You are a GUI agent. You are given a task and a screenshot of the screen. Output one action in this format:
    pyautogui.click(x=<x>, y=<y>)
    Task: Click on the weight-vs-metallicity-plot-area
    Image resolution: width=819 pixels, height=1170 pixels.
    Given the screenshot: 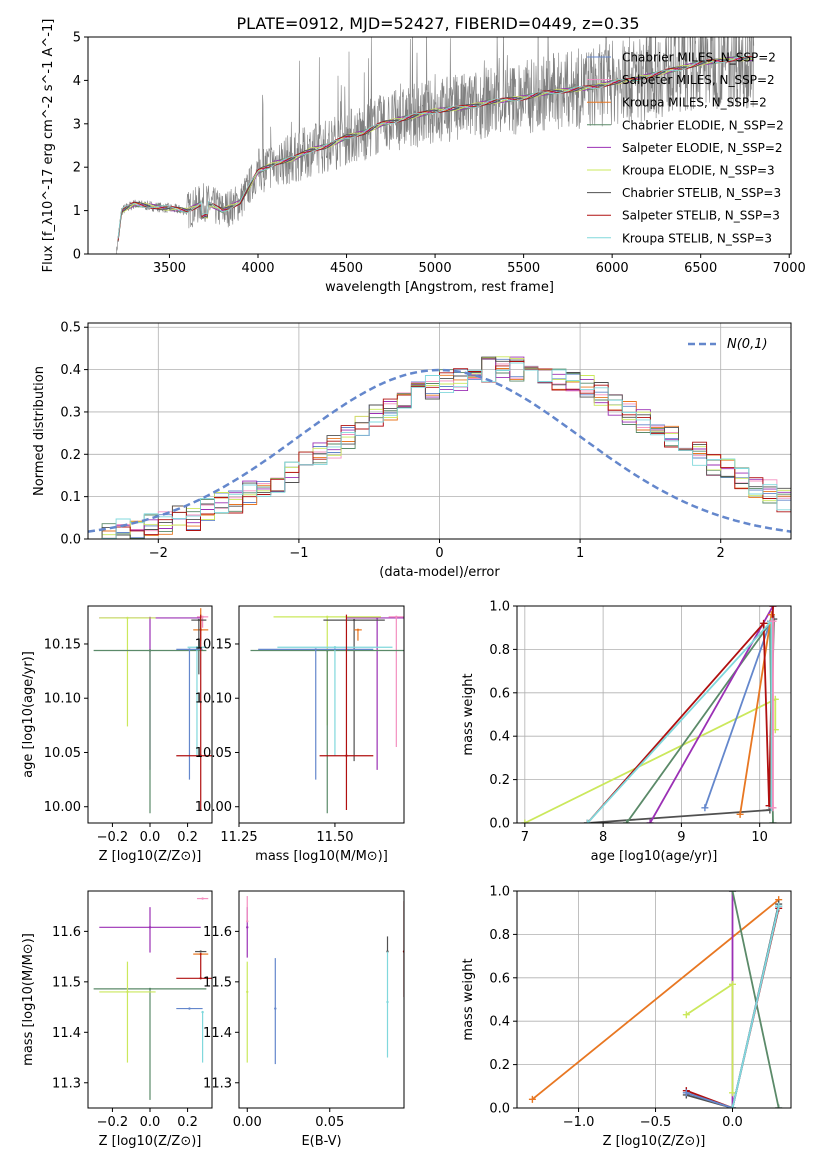 What is the action you would take?
    pyautogui.click(x=655, y=999)
    